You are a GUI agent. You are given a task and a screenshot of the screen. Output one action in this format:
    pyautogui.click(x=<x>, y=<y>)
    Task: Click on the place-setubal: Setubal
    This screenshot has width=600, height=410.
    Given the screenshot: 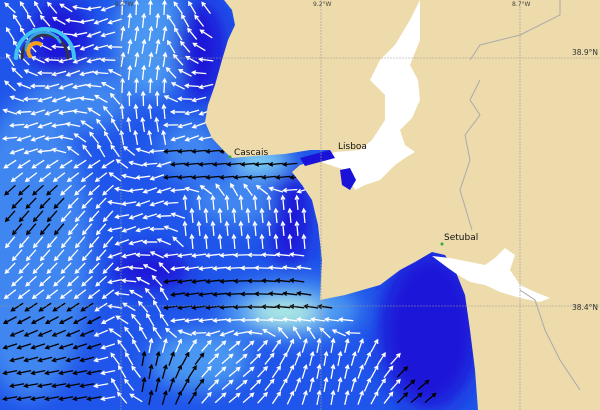 What is the action you would take?
    pyautogui.click(x=461, y=238)
    